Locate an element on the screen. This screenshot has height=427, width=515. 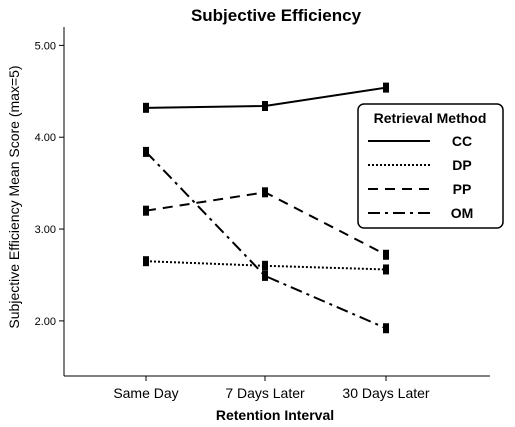
y-tick-label: 2.00 is located at coordinates (45, 322).